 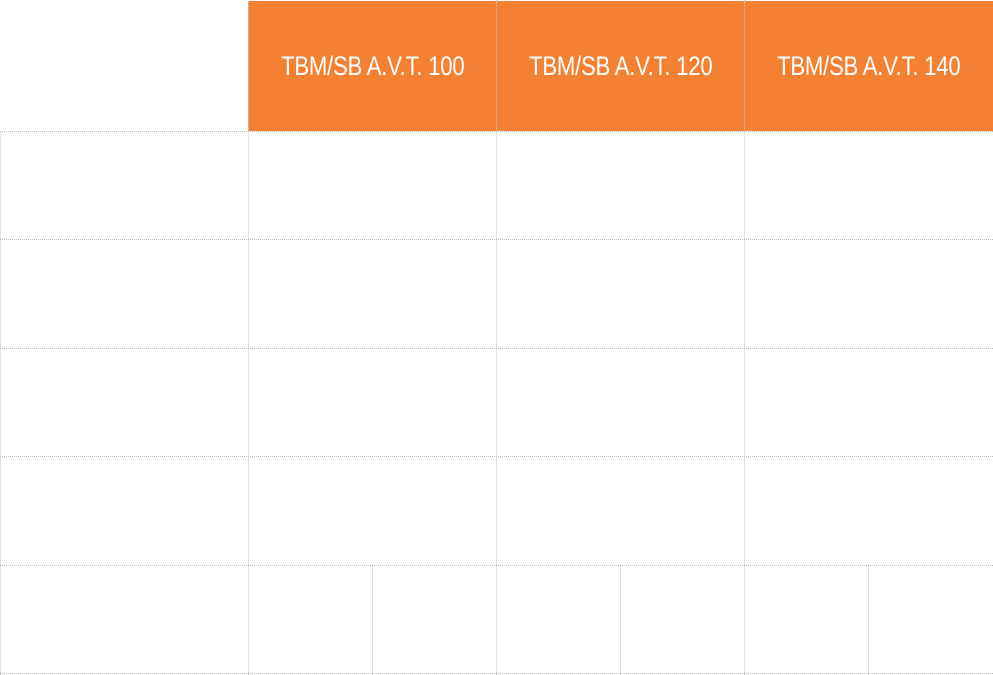 I want to click on header-empty-cell, so click(x=124, y=65).